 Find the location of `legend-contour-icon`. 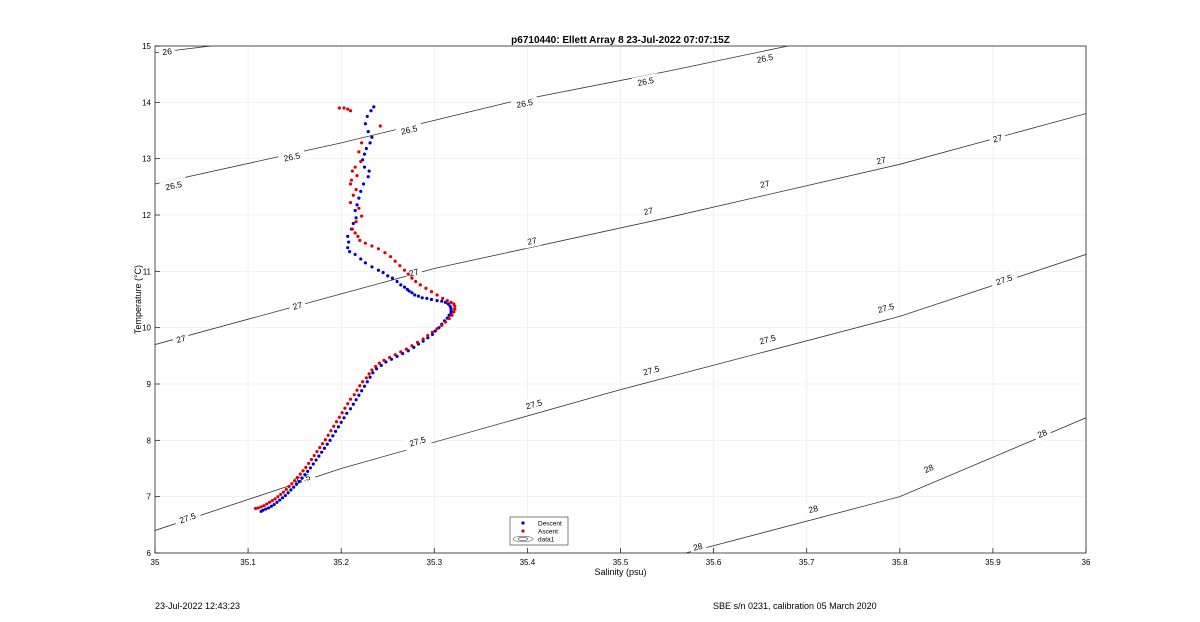

legend-contour-icon is located at coordinates (523, 539).